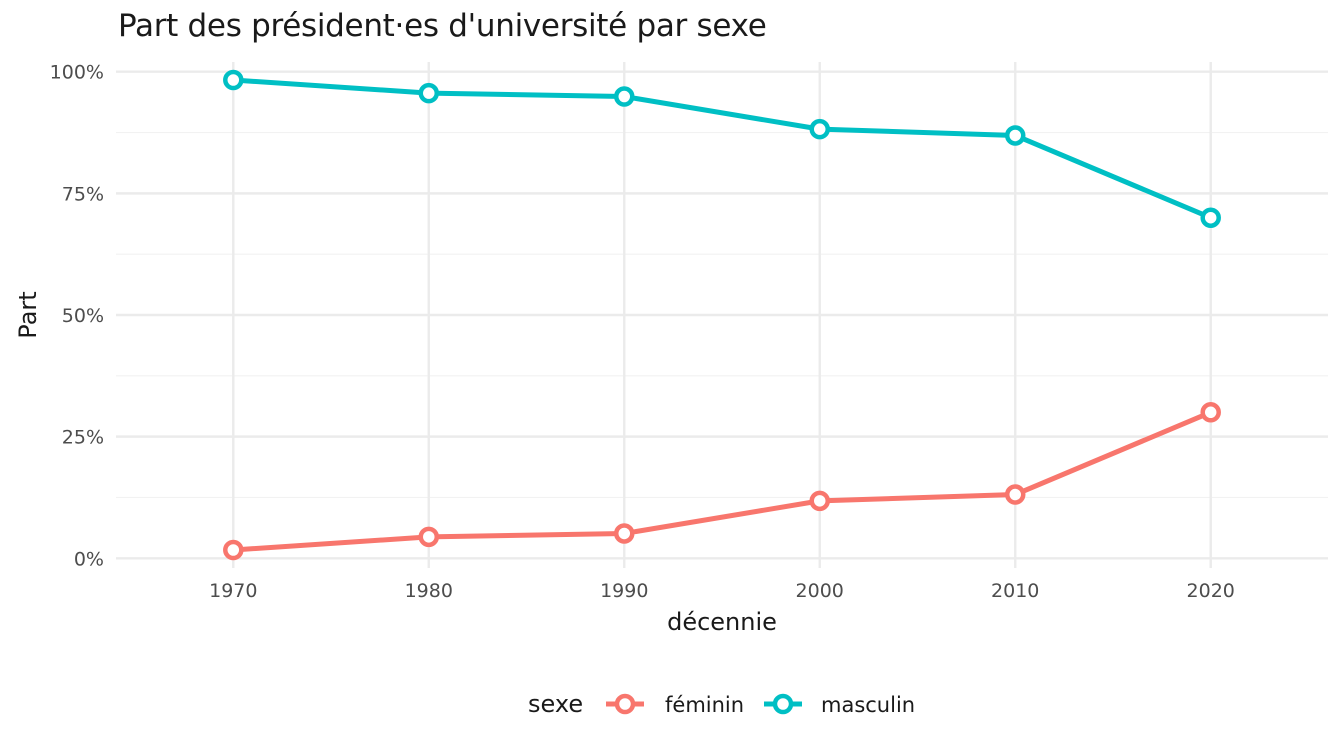  I want to click on x-tick-label: 2000, so click(820, 591).